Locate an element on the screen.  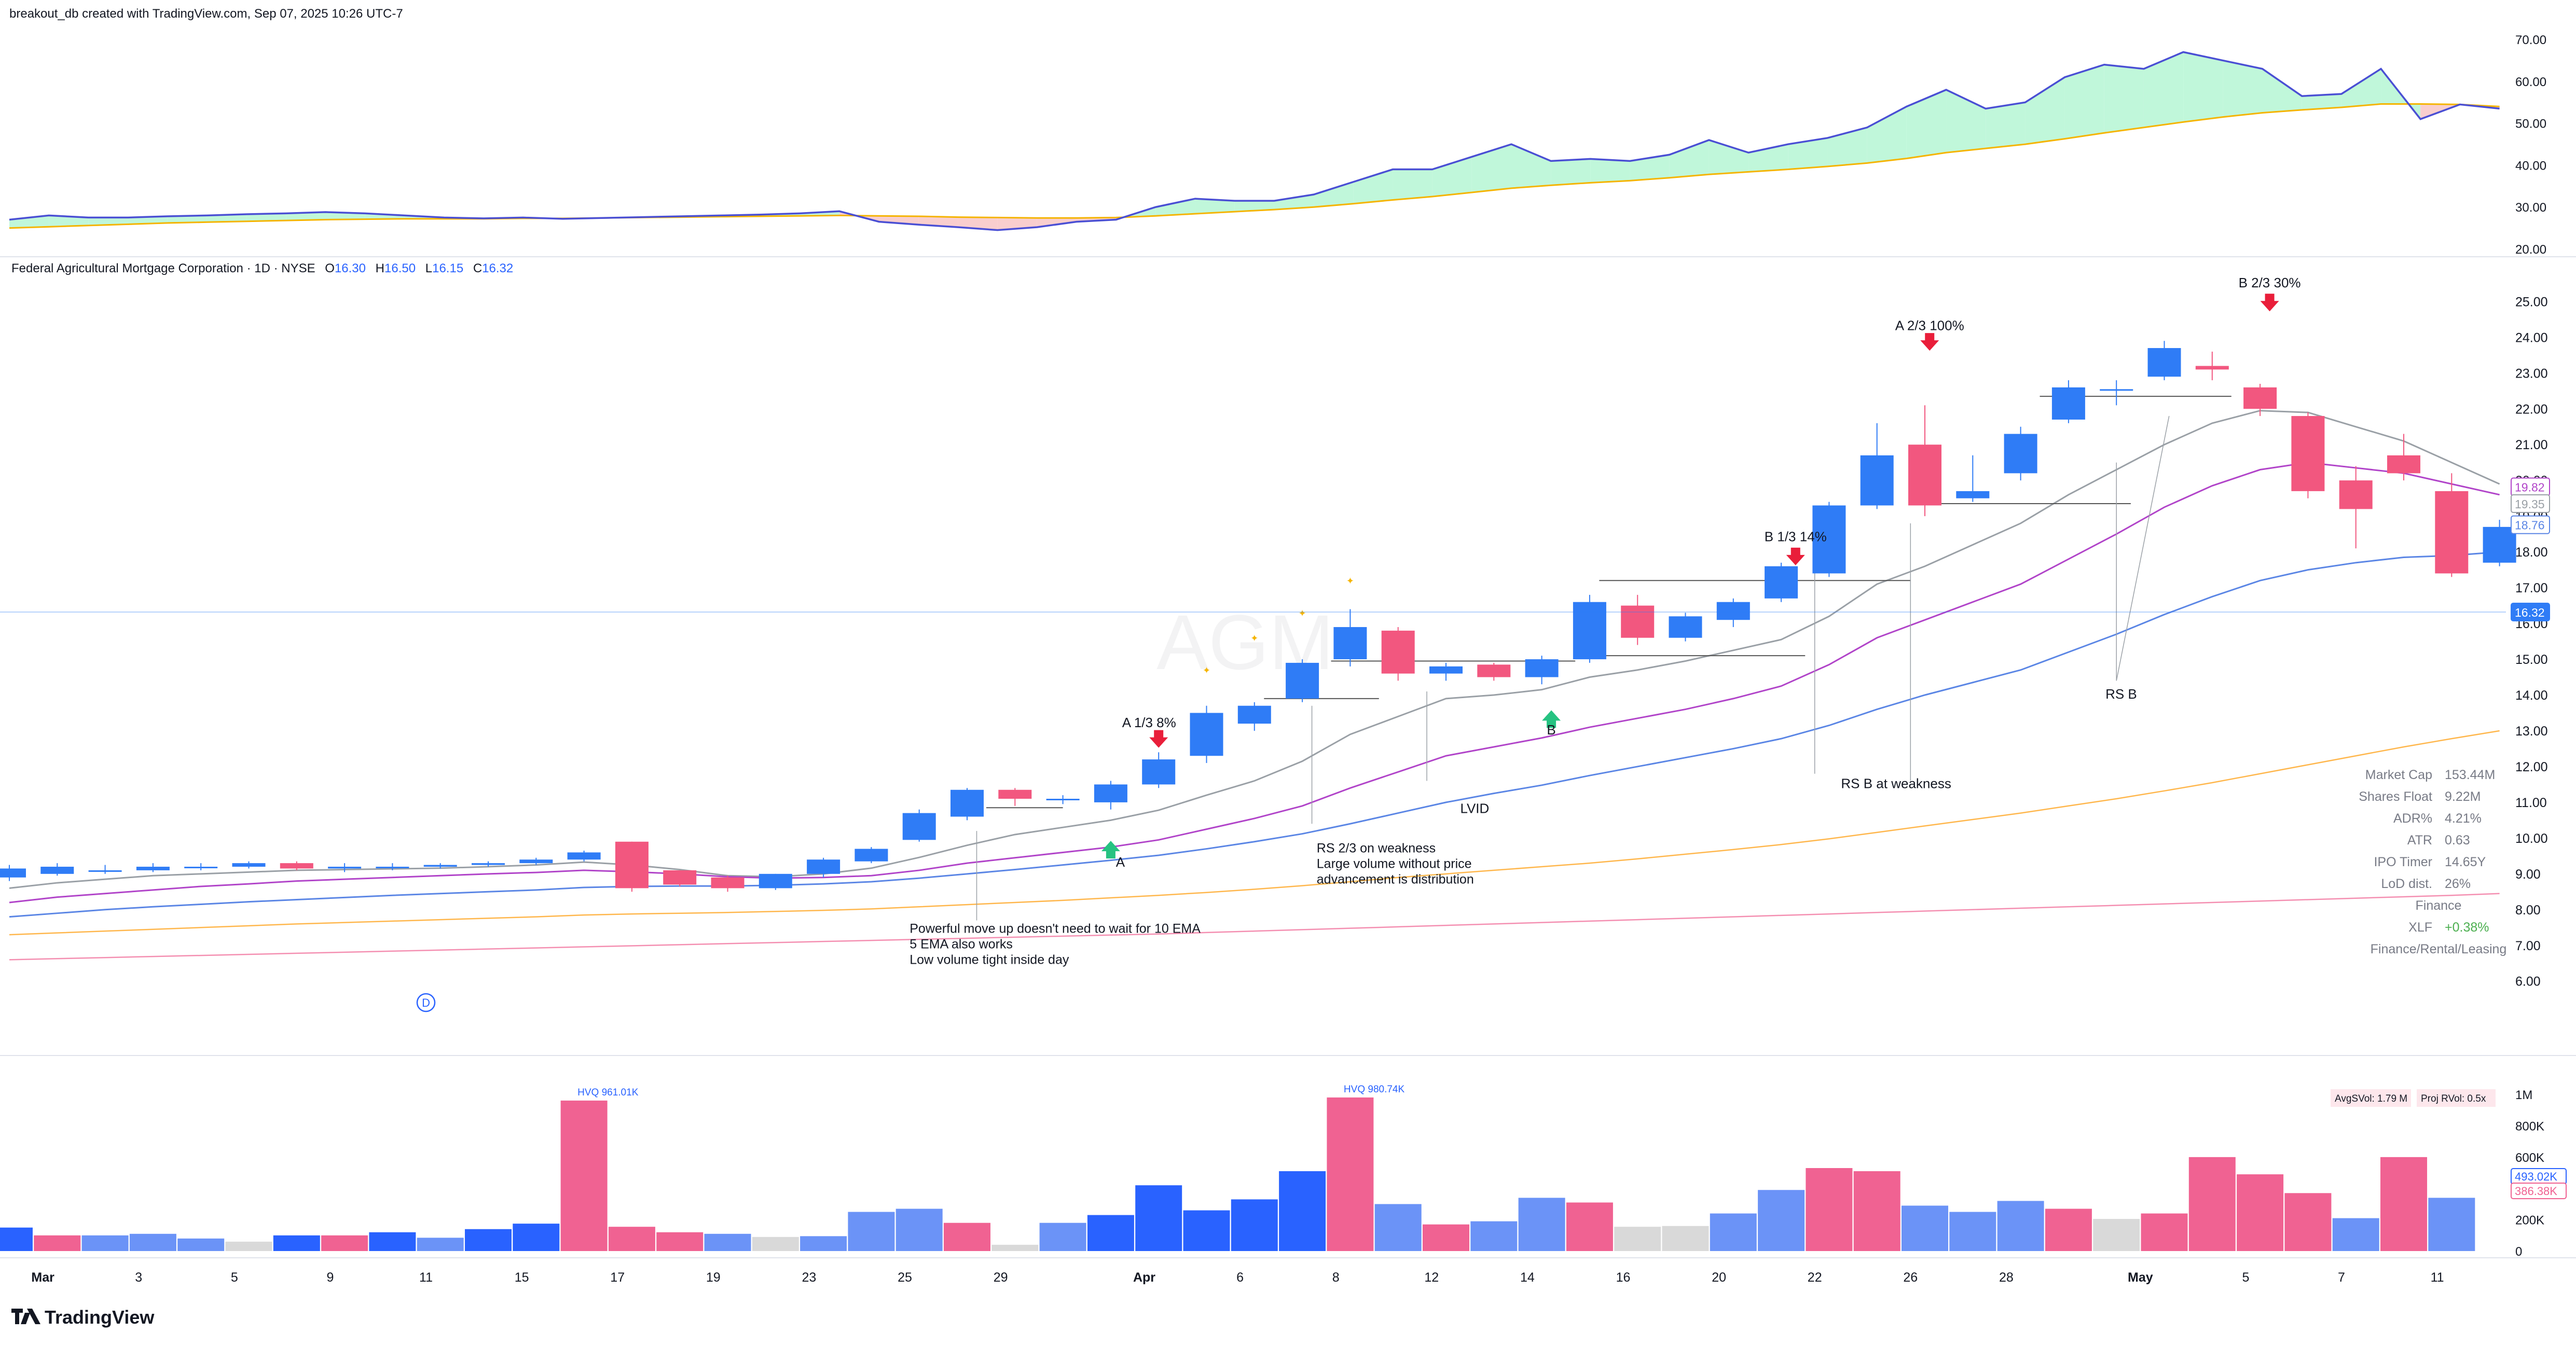
x-tick-label: 3 is located at coordinates (138, 1277).